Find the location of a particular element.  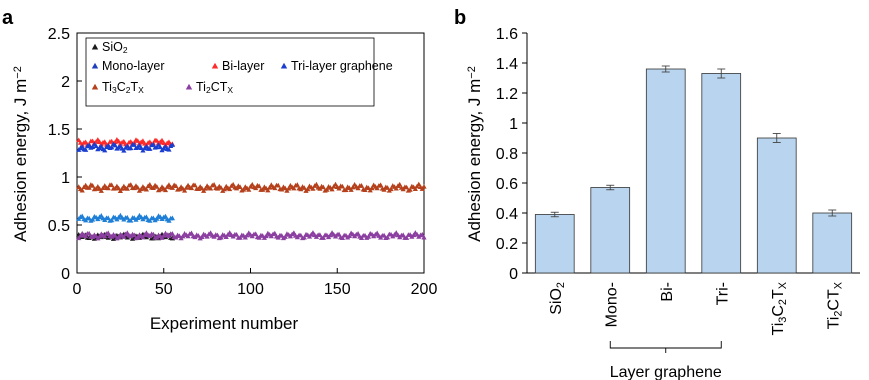

x-tick-label: 150 is located at coordinates (337, 289).